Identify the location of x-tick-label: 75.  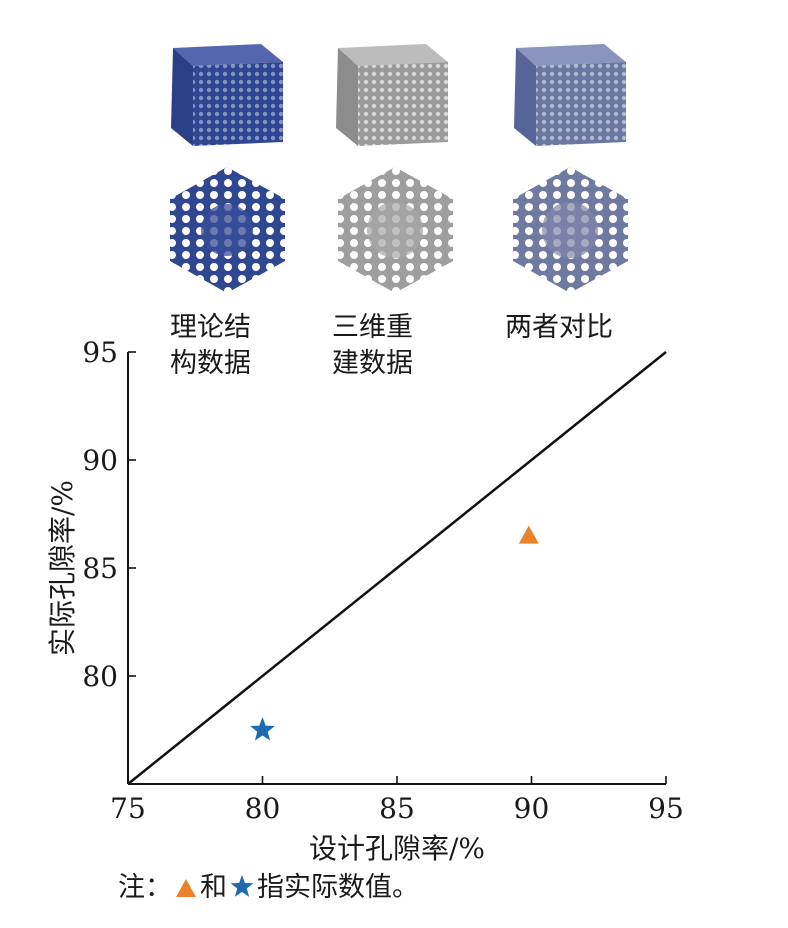
(128, 808).